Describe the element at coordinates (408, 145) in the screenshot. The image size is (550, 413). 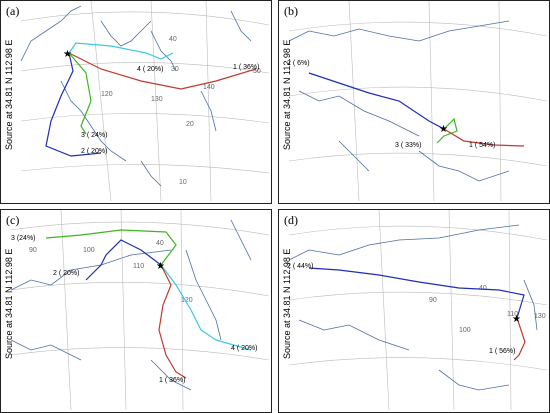
I see `trajectory-label-3: 3 ( 33%)` at that location.